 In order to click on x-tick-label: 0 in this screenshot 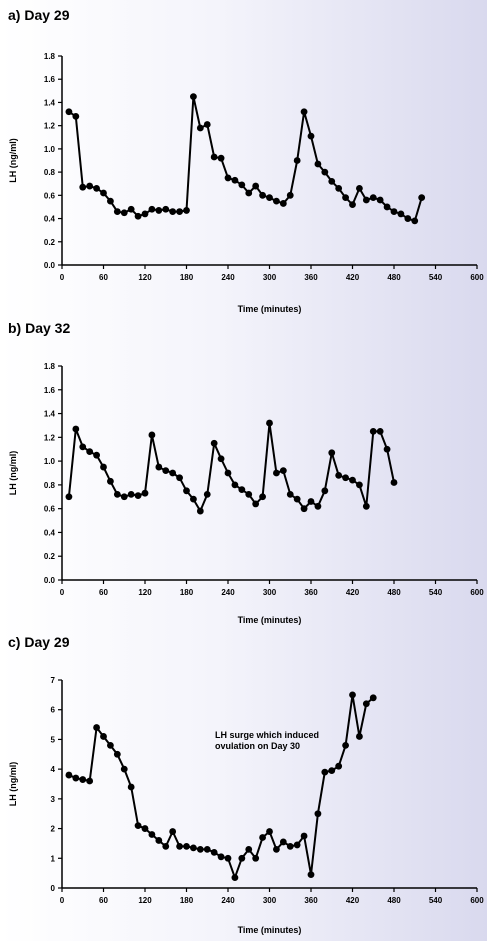, I will do `click(62, 277)`.